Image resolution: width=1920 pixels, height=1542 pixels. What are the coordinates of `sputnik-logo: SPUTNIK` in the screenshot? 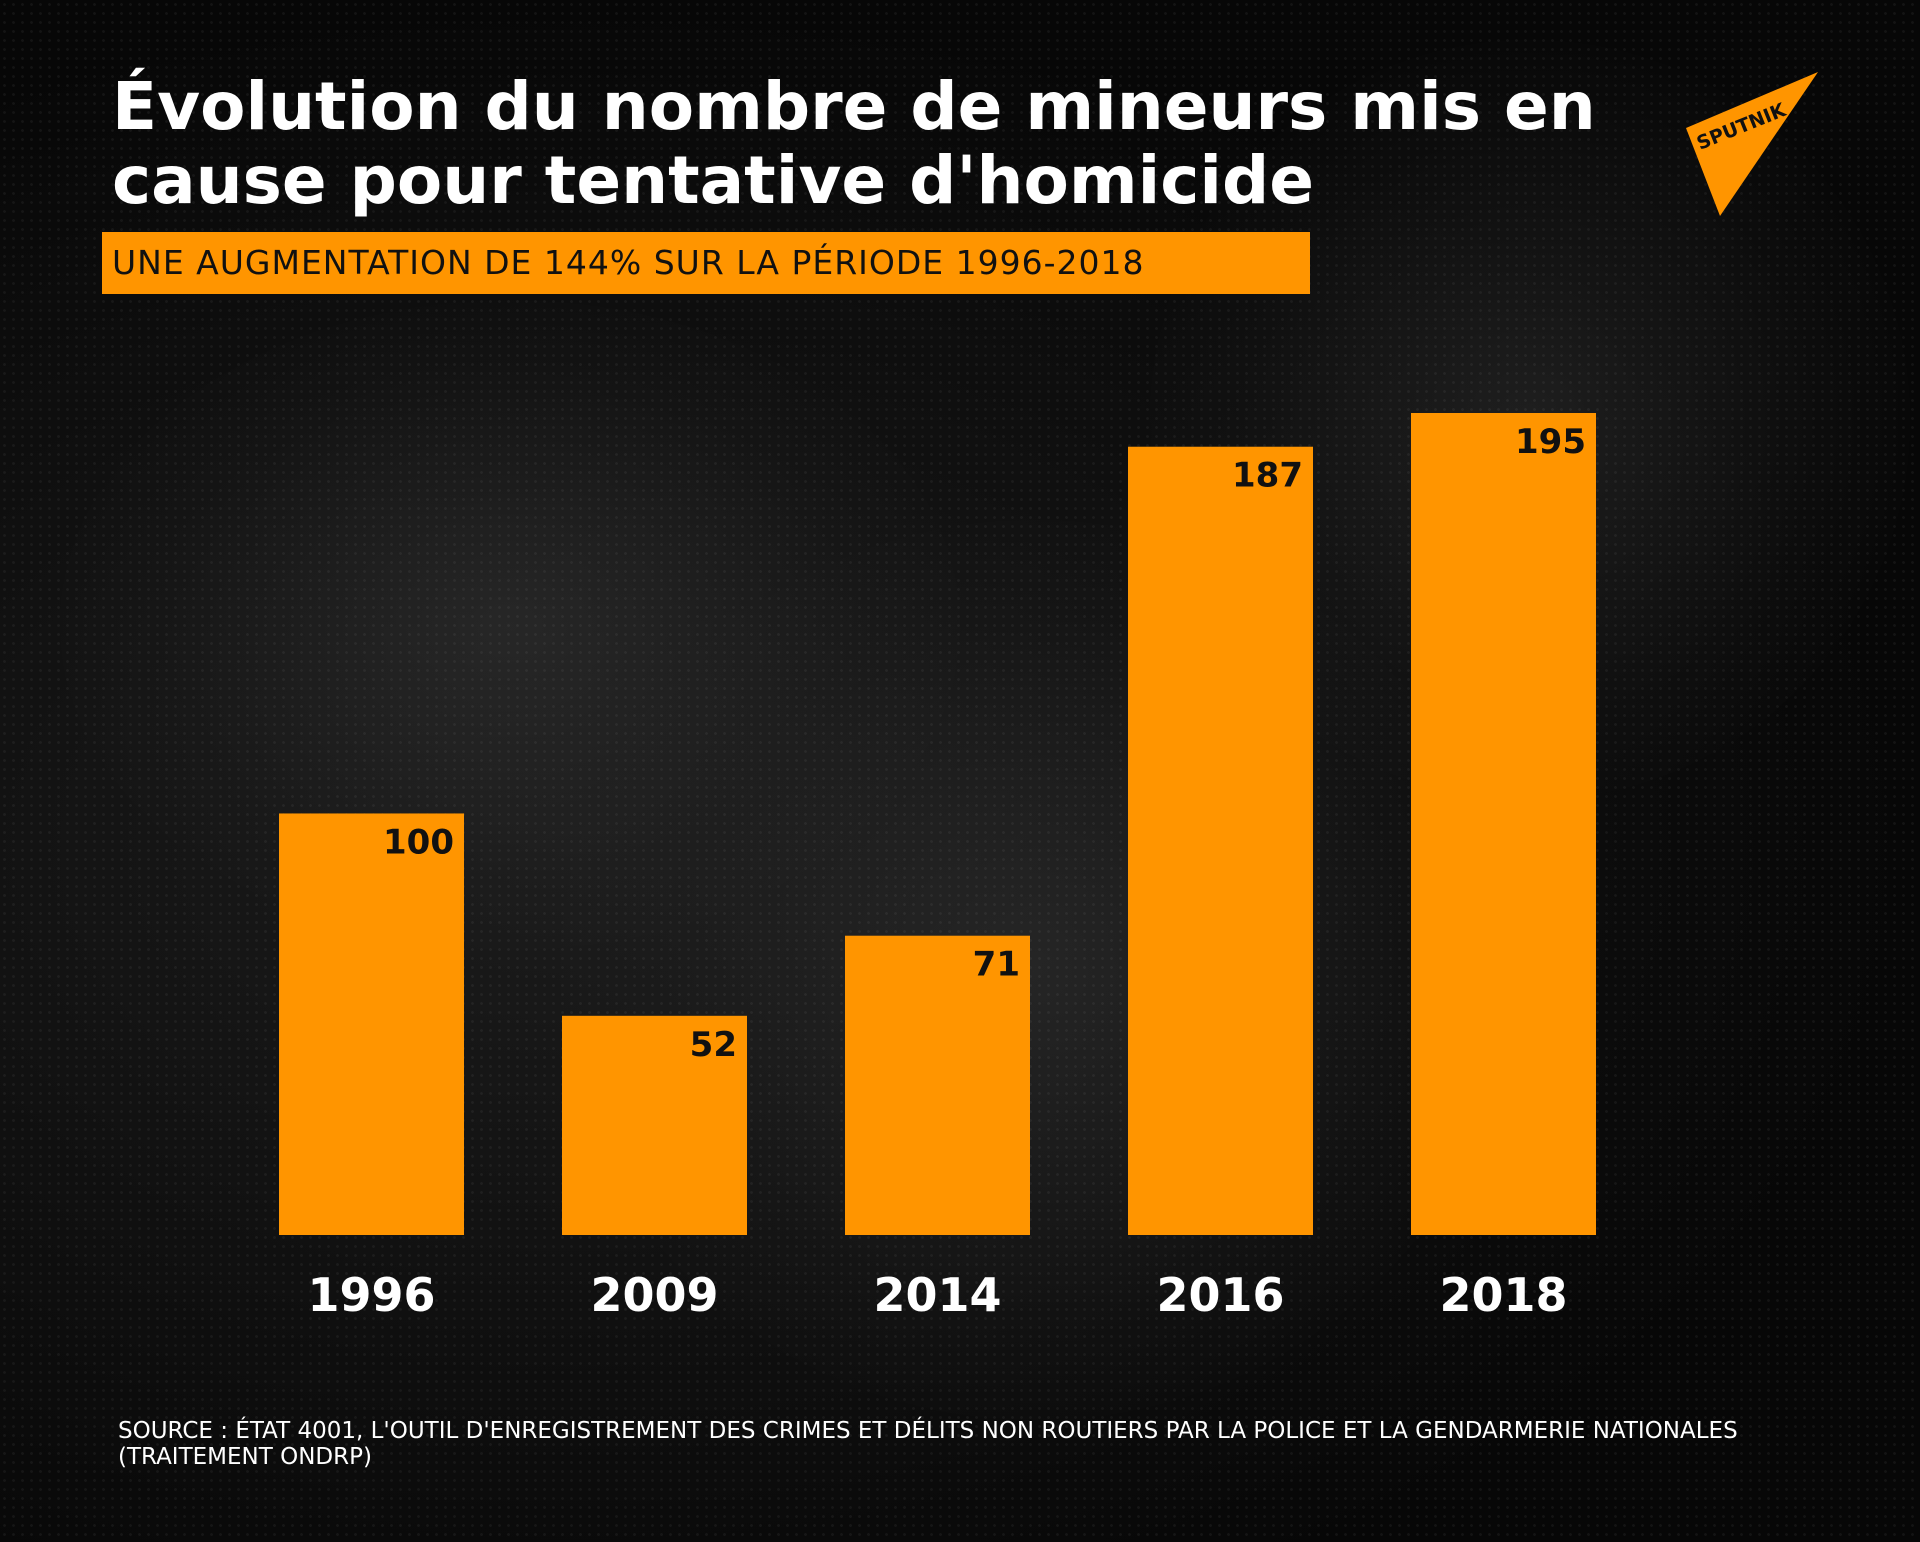 It's located at (1752, 144).